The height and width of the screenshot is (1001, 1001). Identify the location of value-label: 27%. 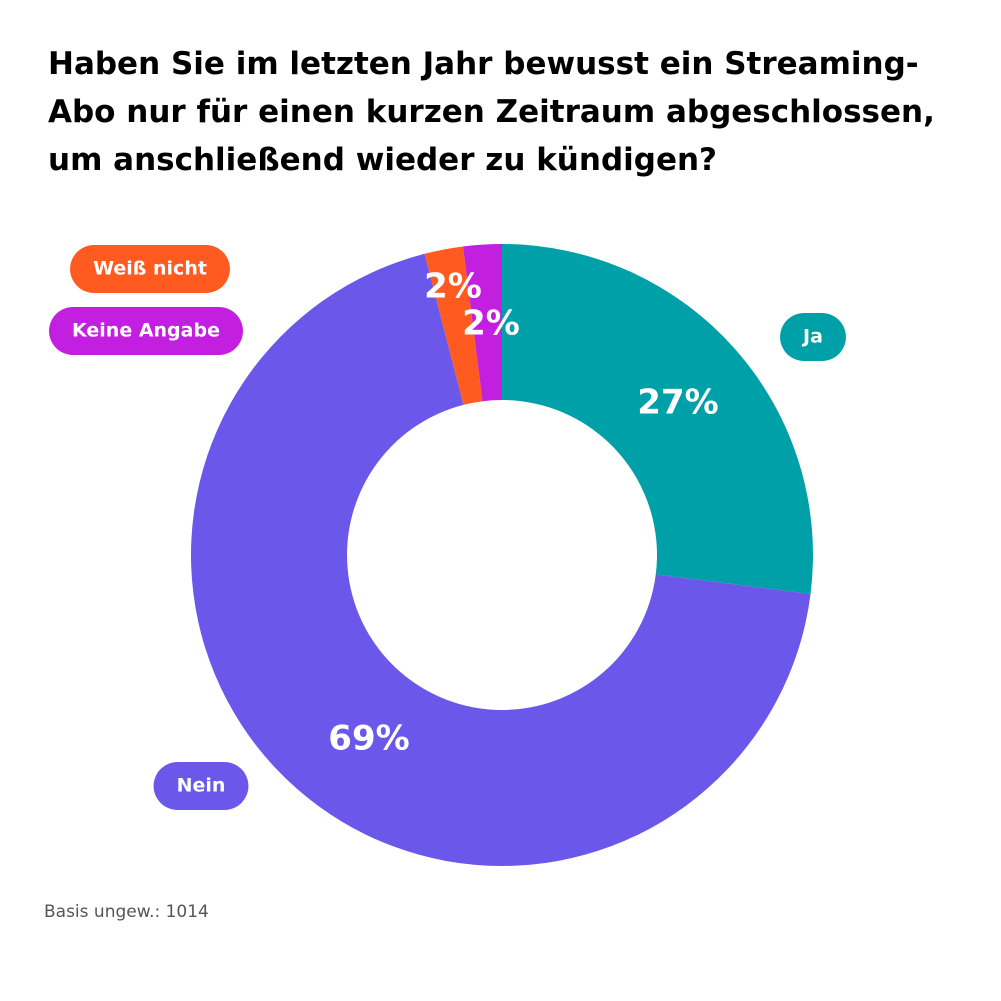
(677, 403).